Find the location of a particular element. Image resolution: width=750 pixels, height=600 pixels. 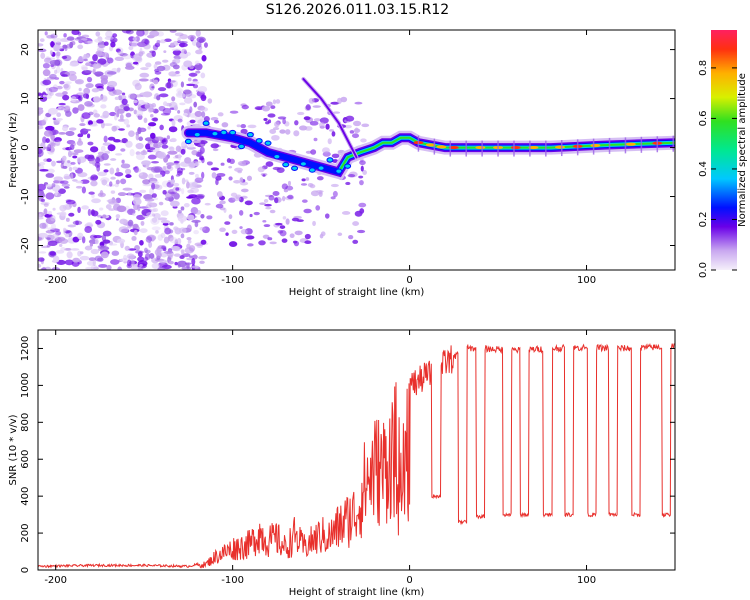

ridge-spot is located at coordinates (303, 164).